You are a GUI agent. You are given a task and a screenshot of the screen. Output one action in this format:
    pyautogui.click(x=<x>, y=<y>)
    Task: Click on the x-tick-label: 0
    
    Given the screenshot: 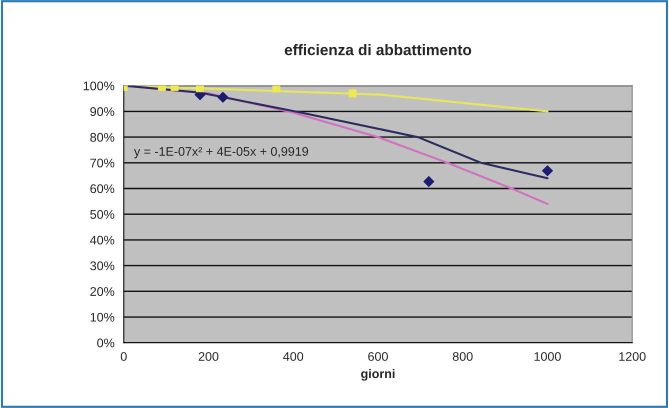 What is the action you would take?
    pyautogui.click(x=123, y=356)
    